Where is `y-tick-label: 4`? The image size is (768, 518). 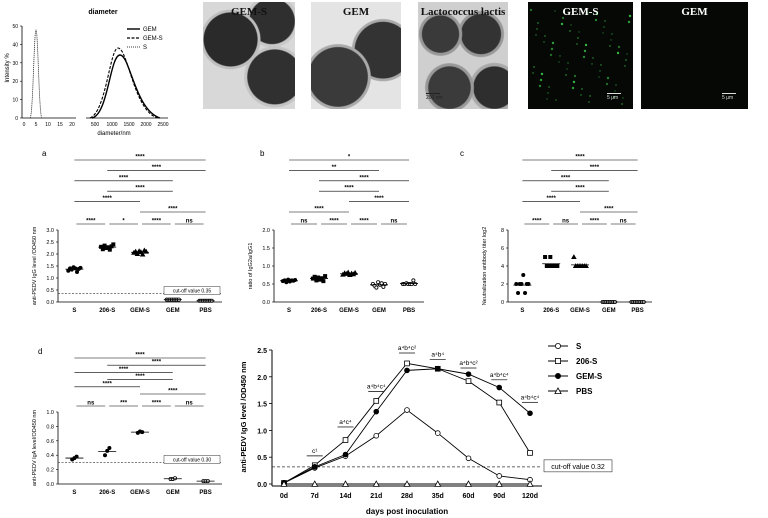 y-tick-label: 4 is located at coordinates (502, 267).